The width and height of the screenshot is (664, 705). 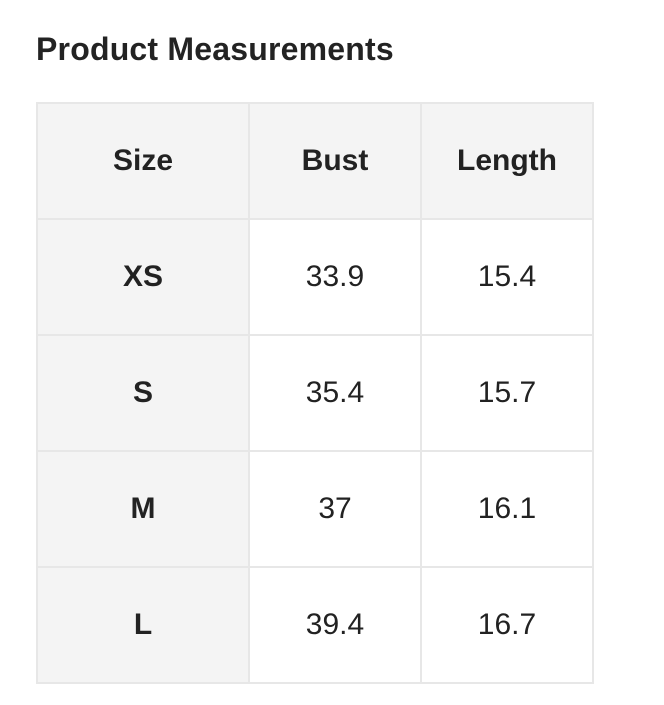 I want to click on page-title: Product Measurements, so click(x=215, y=49).